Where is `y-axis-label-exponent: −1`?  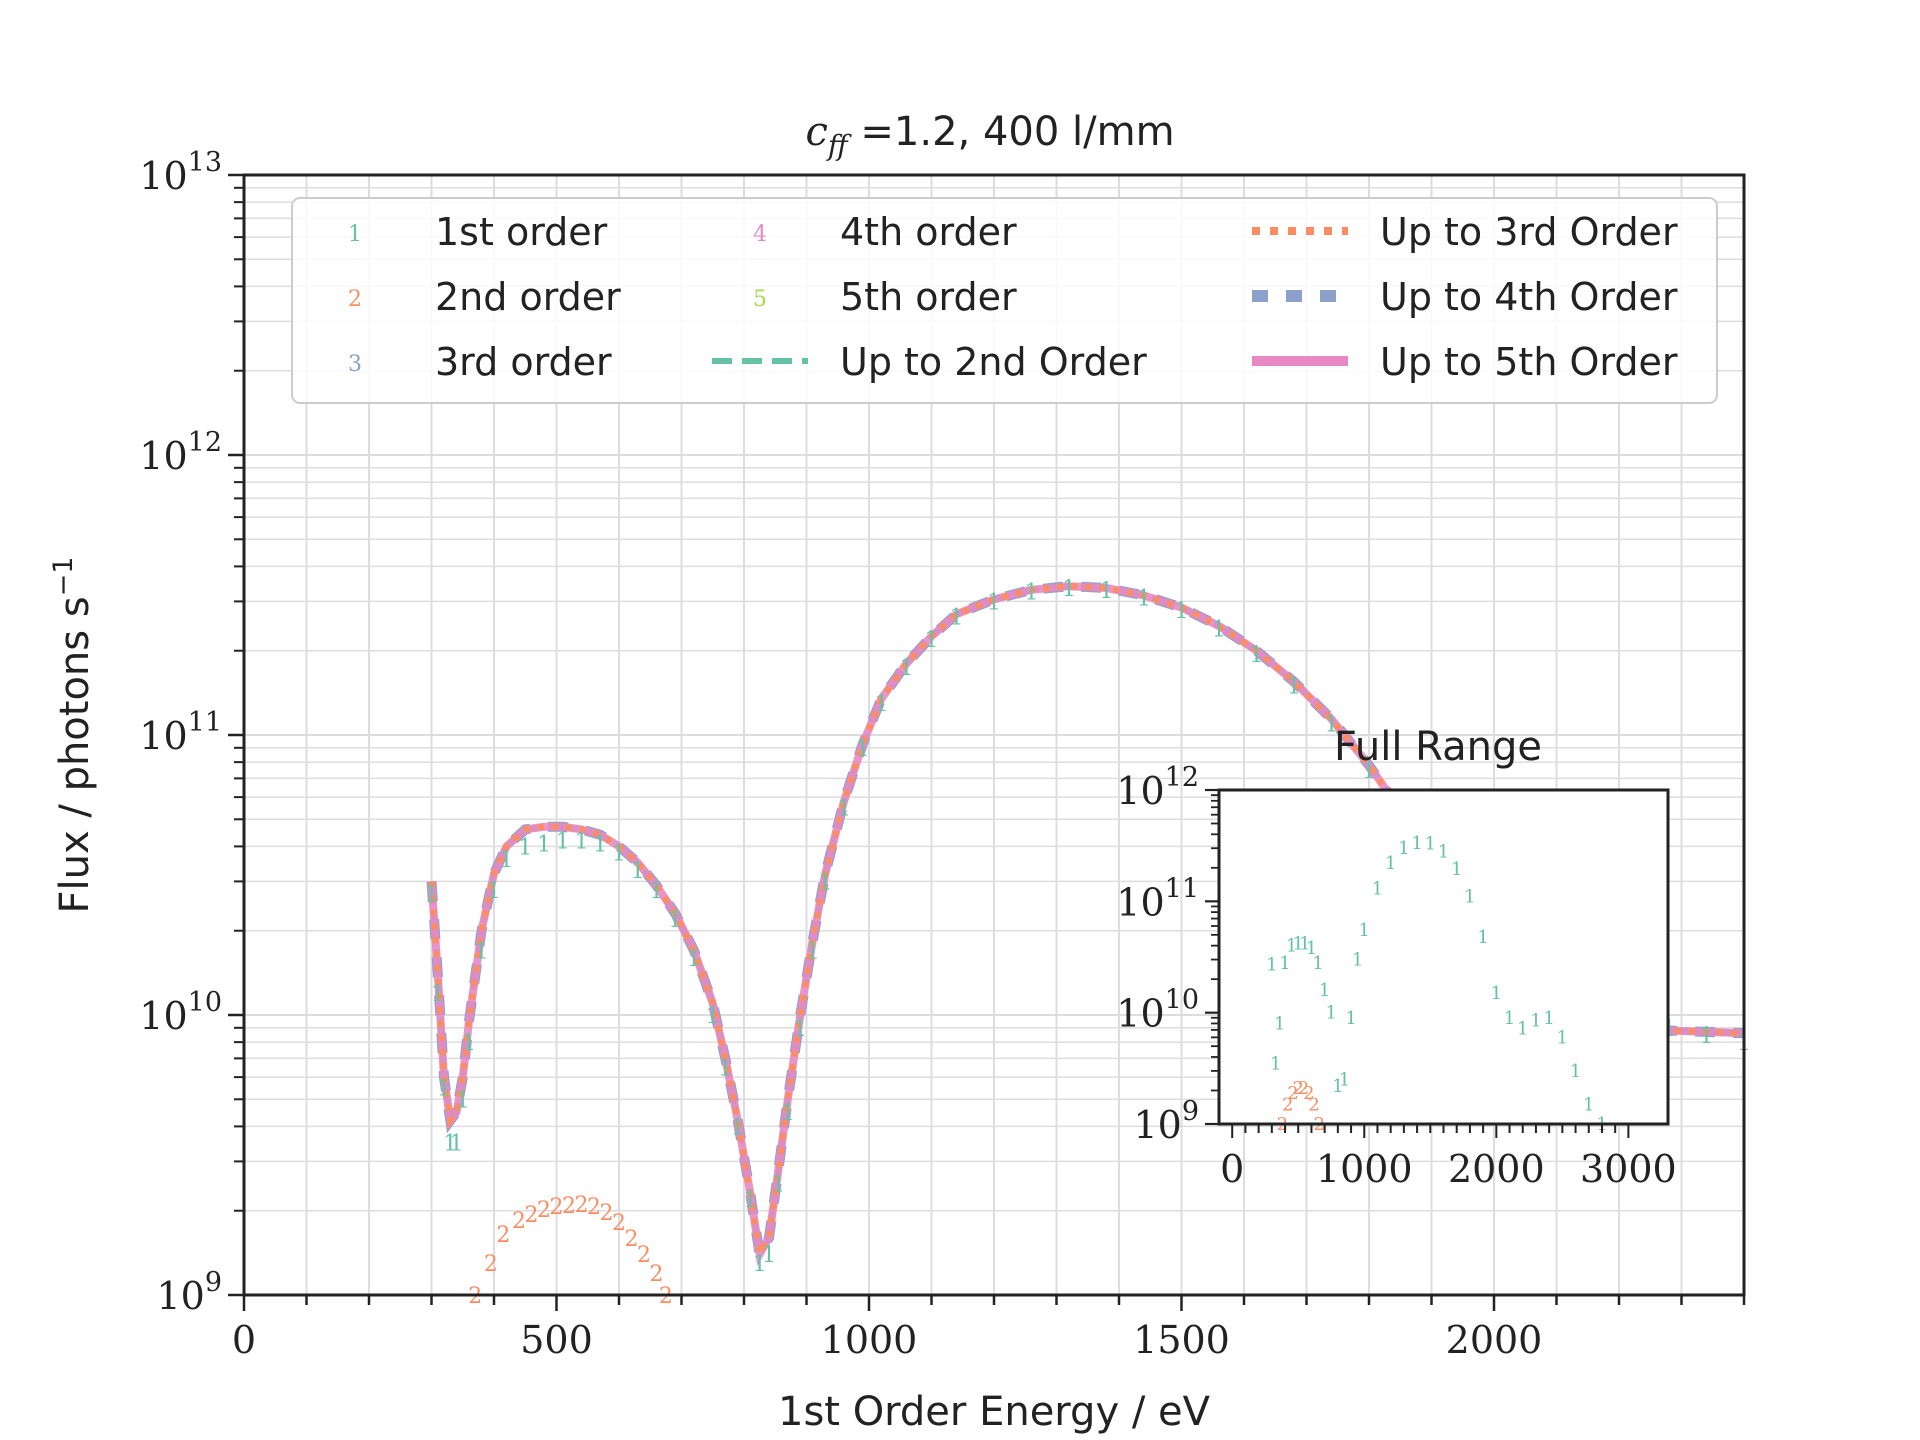
y-axis-label-exponent: −1 is located at coordinates (63, 577).